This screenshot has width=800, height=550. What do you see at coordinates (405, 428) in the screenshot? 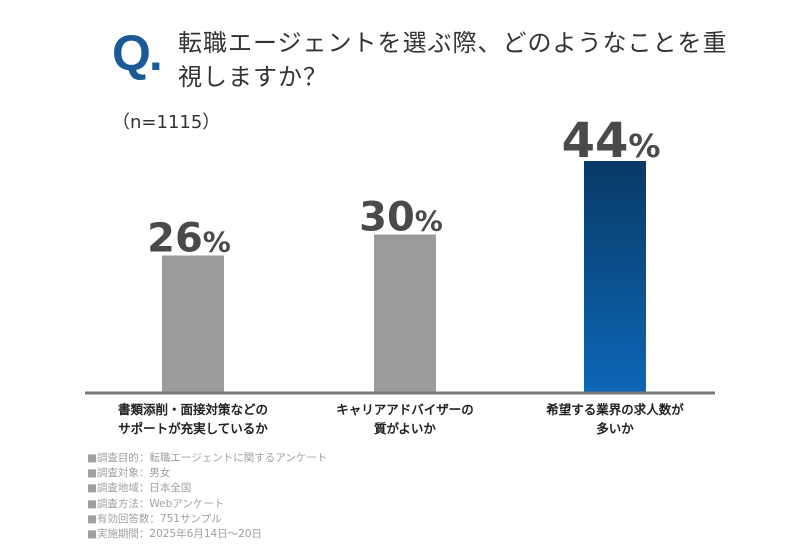
I see `category-label-line: 質がよいか` at bounding box center [405, 428].